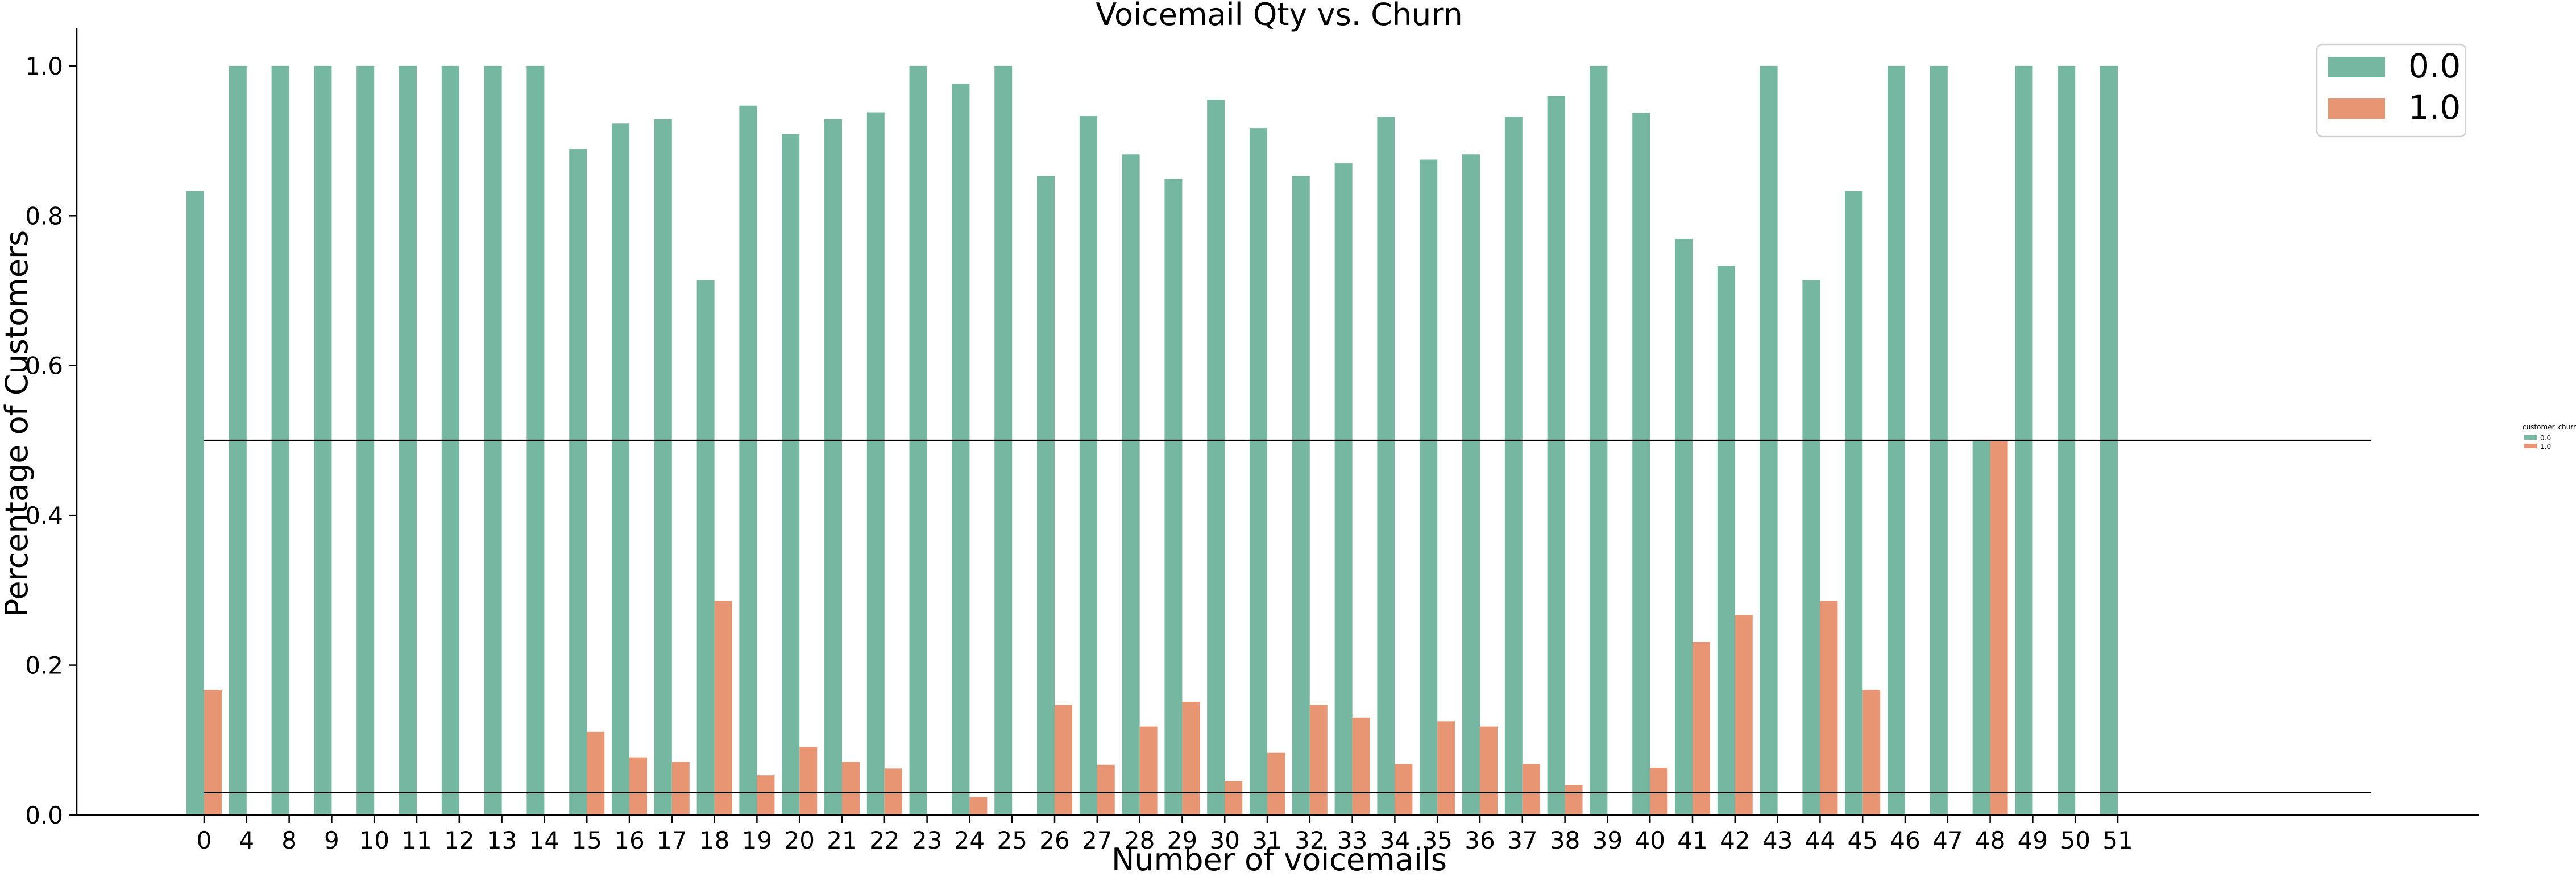 The image size is (2576, 881). Describe the element at coordinates (417, 840) in the screenshot. I see `x-tick-label: 11` at that location.